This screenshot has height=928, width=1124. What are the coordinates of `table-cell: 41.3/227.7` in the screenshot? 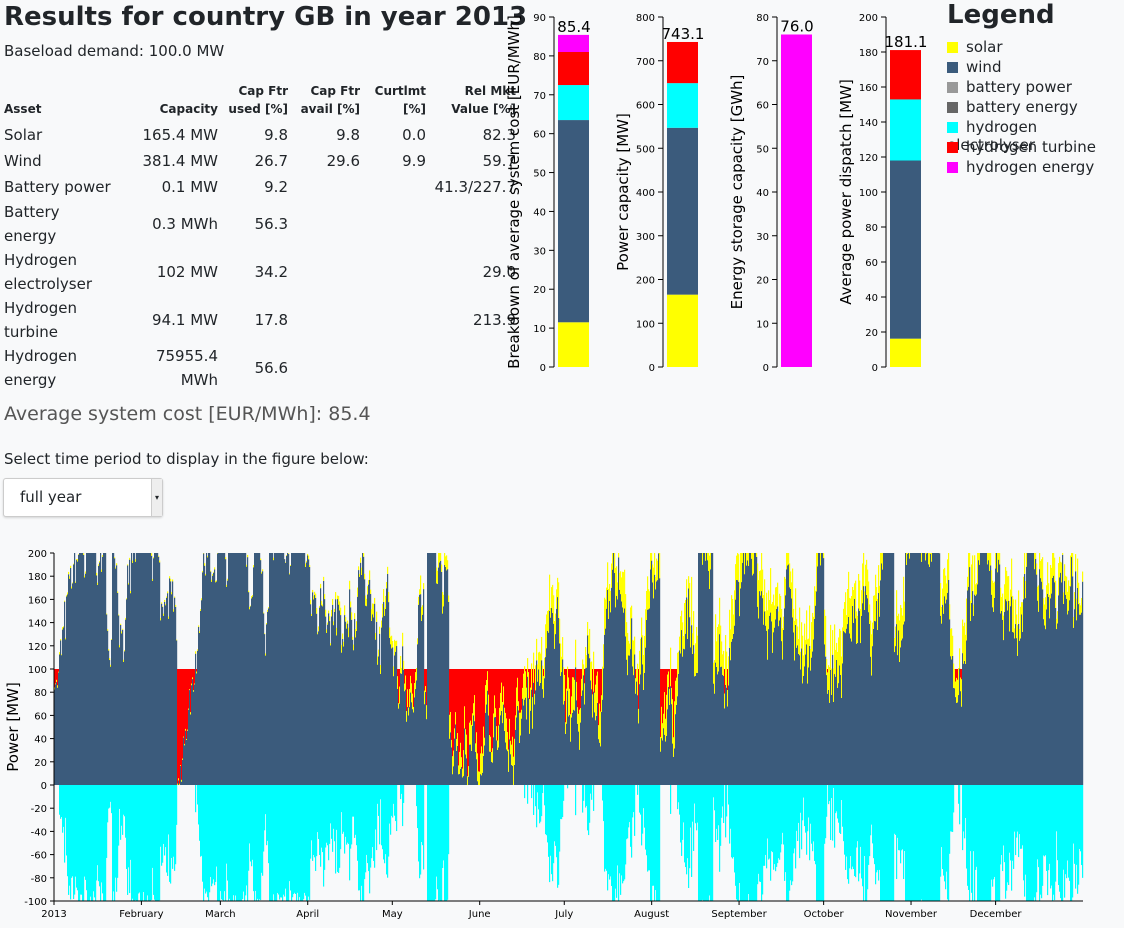 It's located at (475, 187).